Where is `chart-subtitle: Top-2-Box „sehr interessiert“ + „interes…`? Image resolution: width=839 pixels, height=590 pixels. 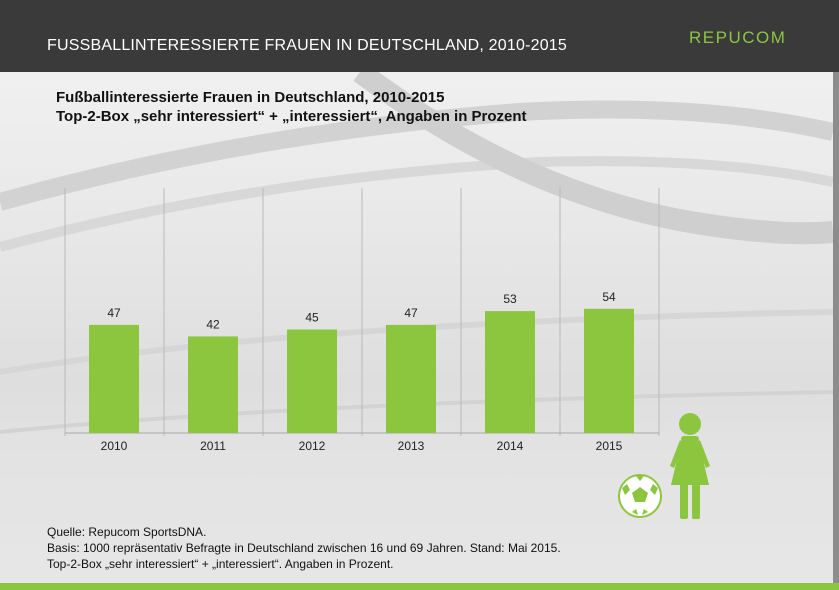
chart-subtitle: Top-2-Box „sehr interessiert“ + „interes… is located at coordinates (291, 116).